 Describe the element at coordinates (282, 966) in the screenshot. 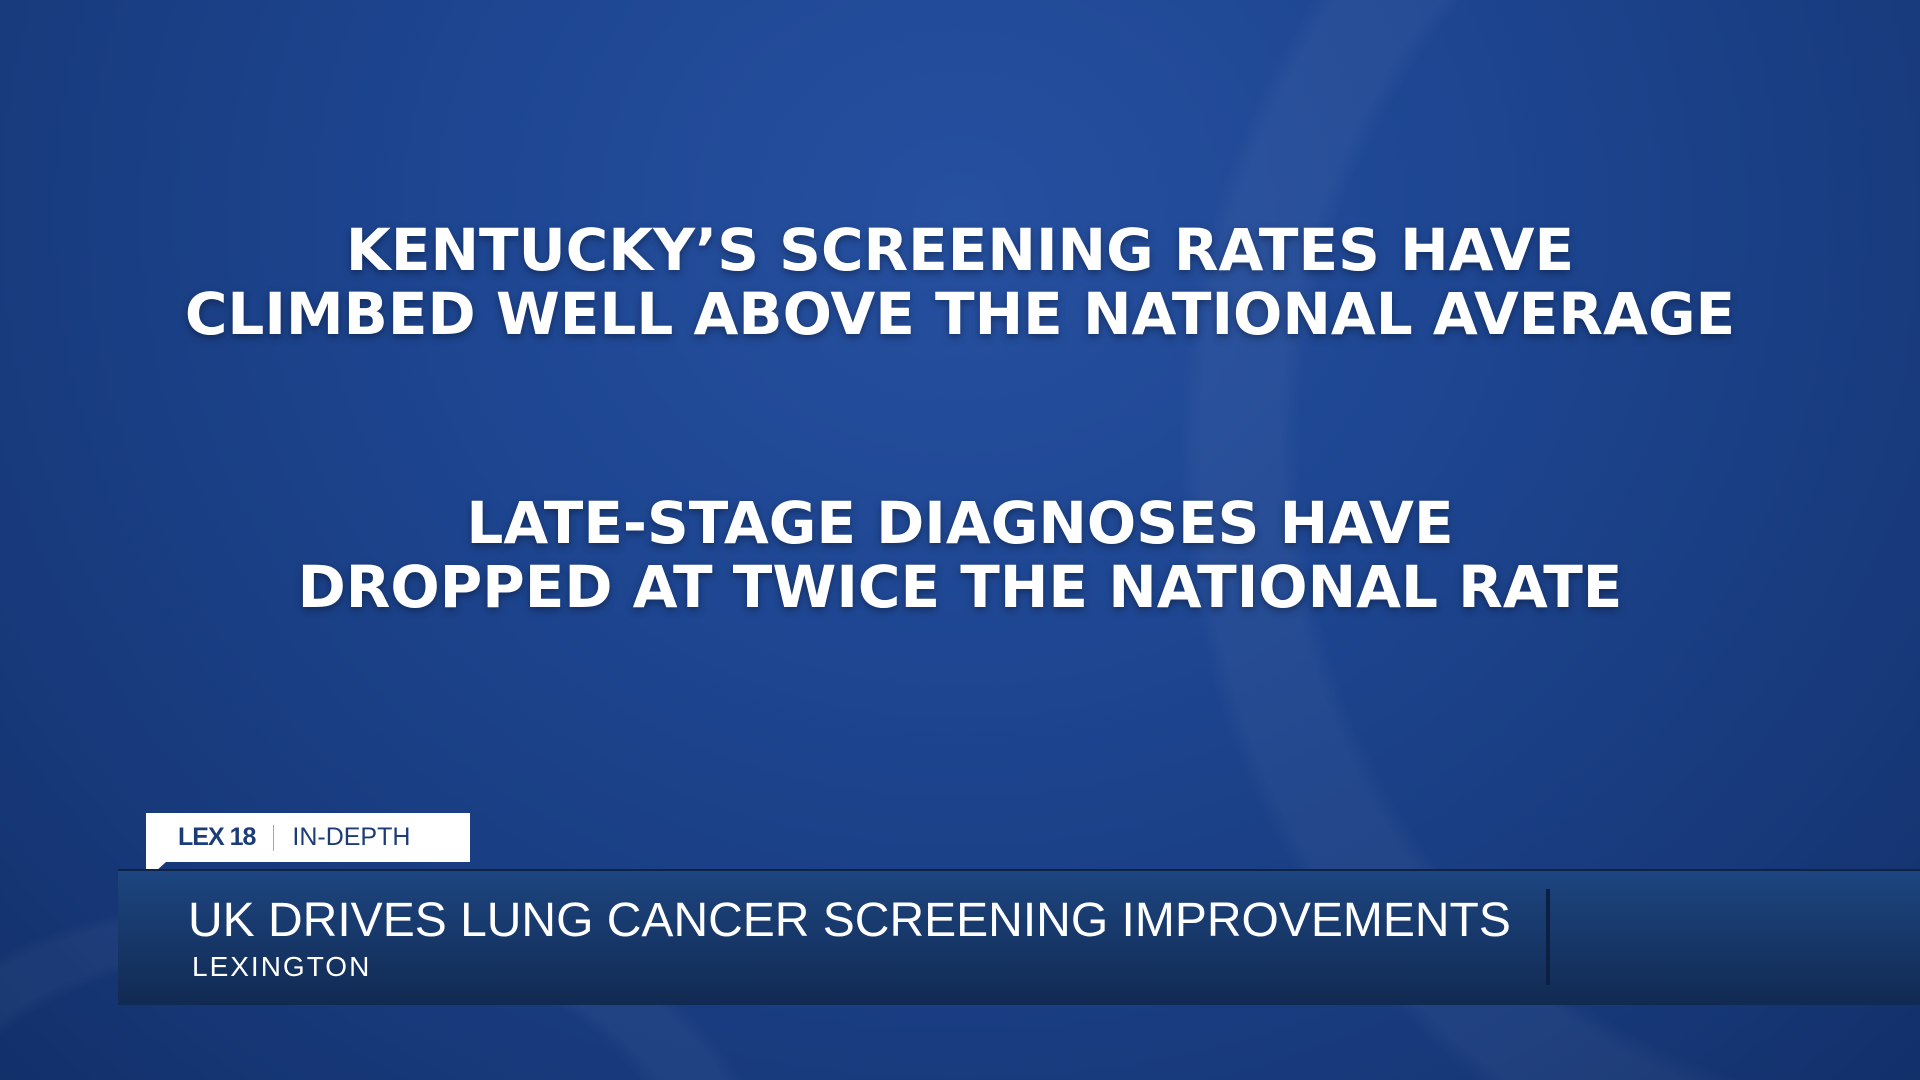

I see `location: LEXINGTON` at that location.